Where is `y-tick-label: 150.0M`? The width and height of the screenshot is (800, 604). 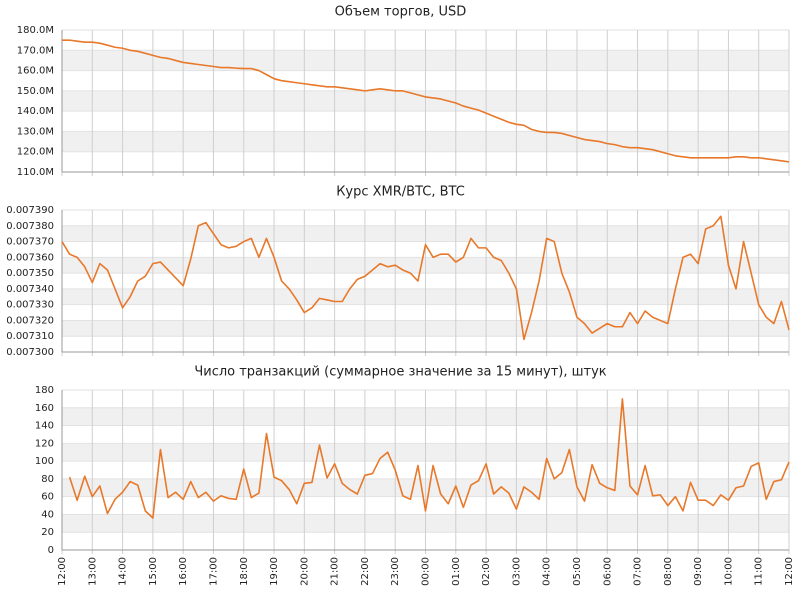
y-tick-label: 150.0M is located at coordinates (35, 91).